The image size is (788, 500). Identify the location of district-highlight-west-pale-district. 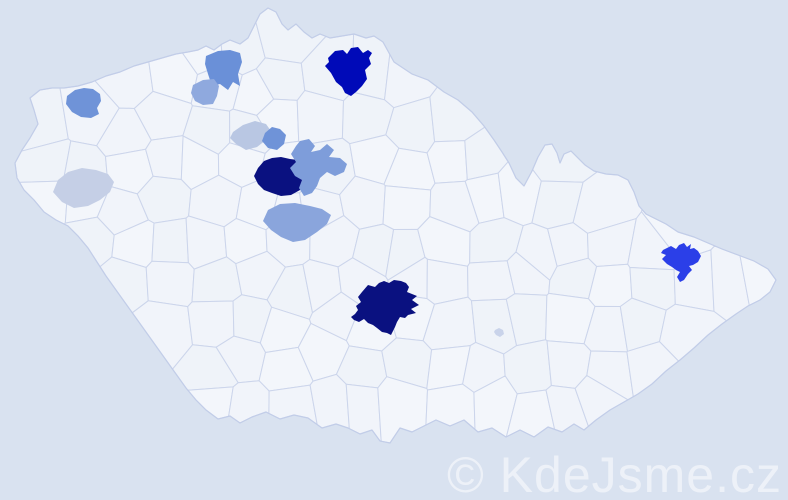
(83, 188).